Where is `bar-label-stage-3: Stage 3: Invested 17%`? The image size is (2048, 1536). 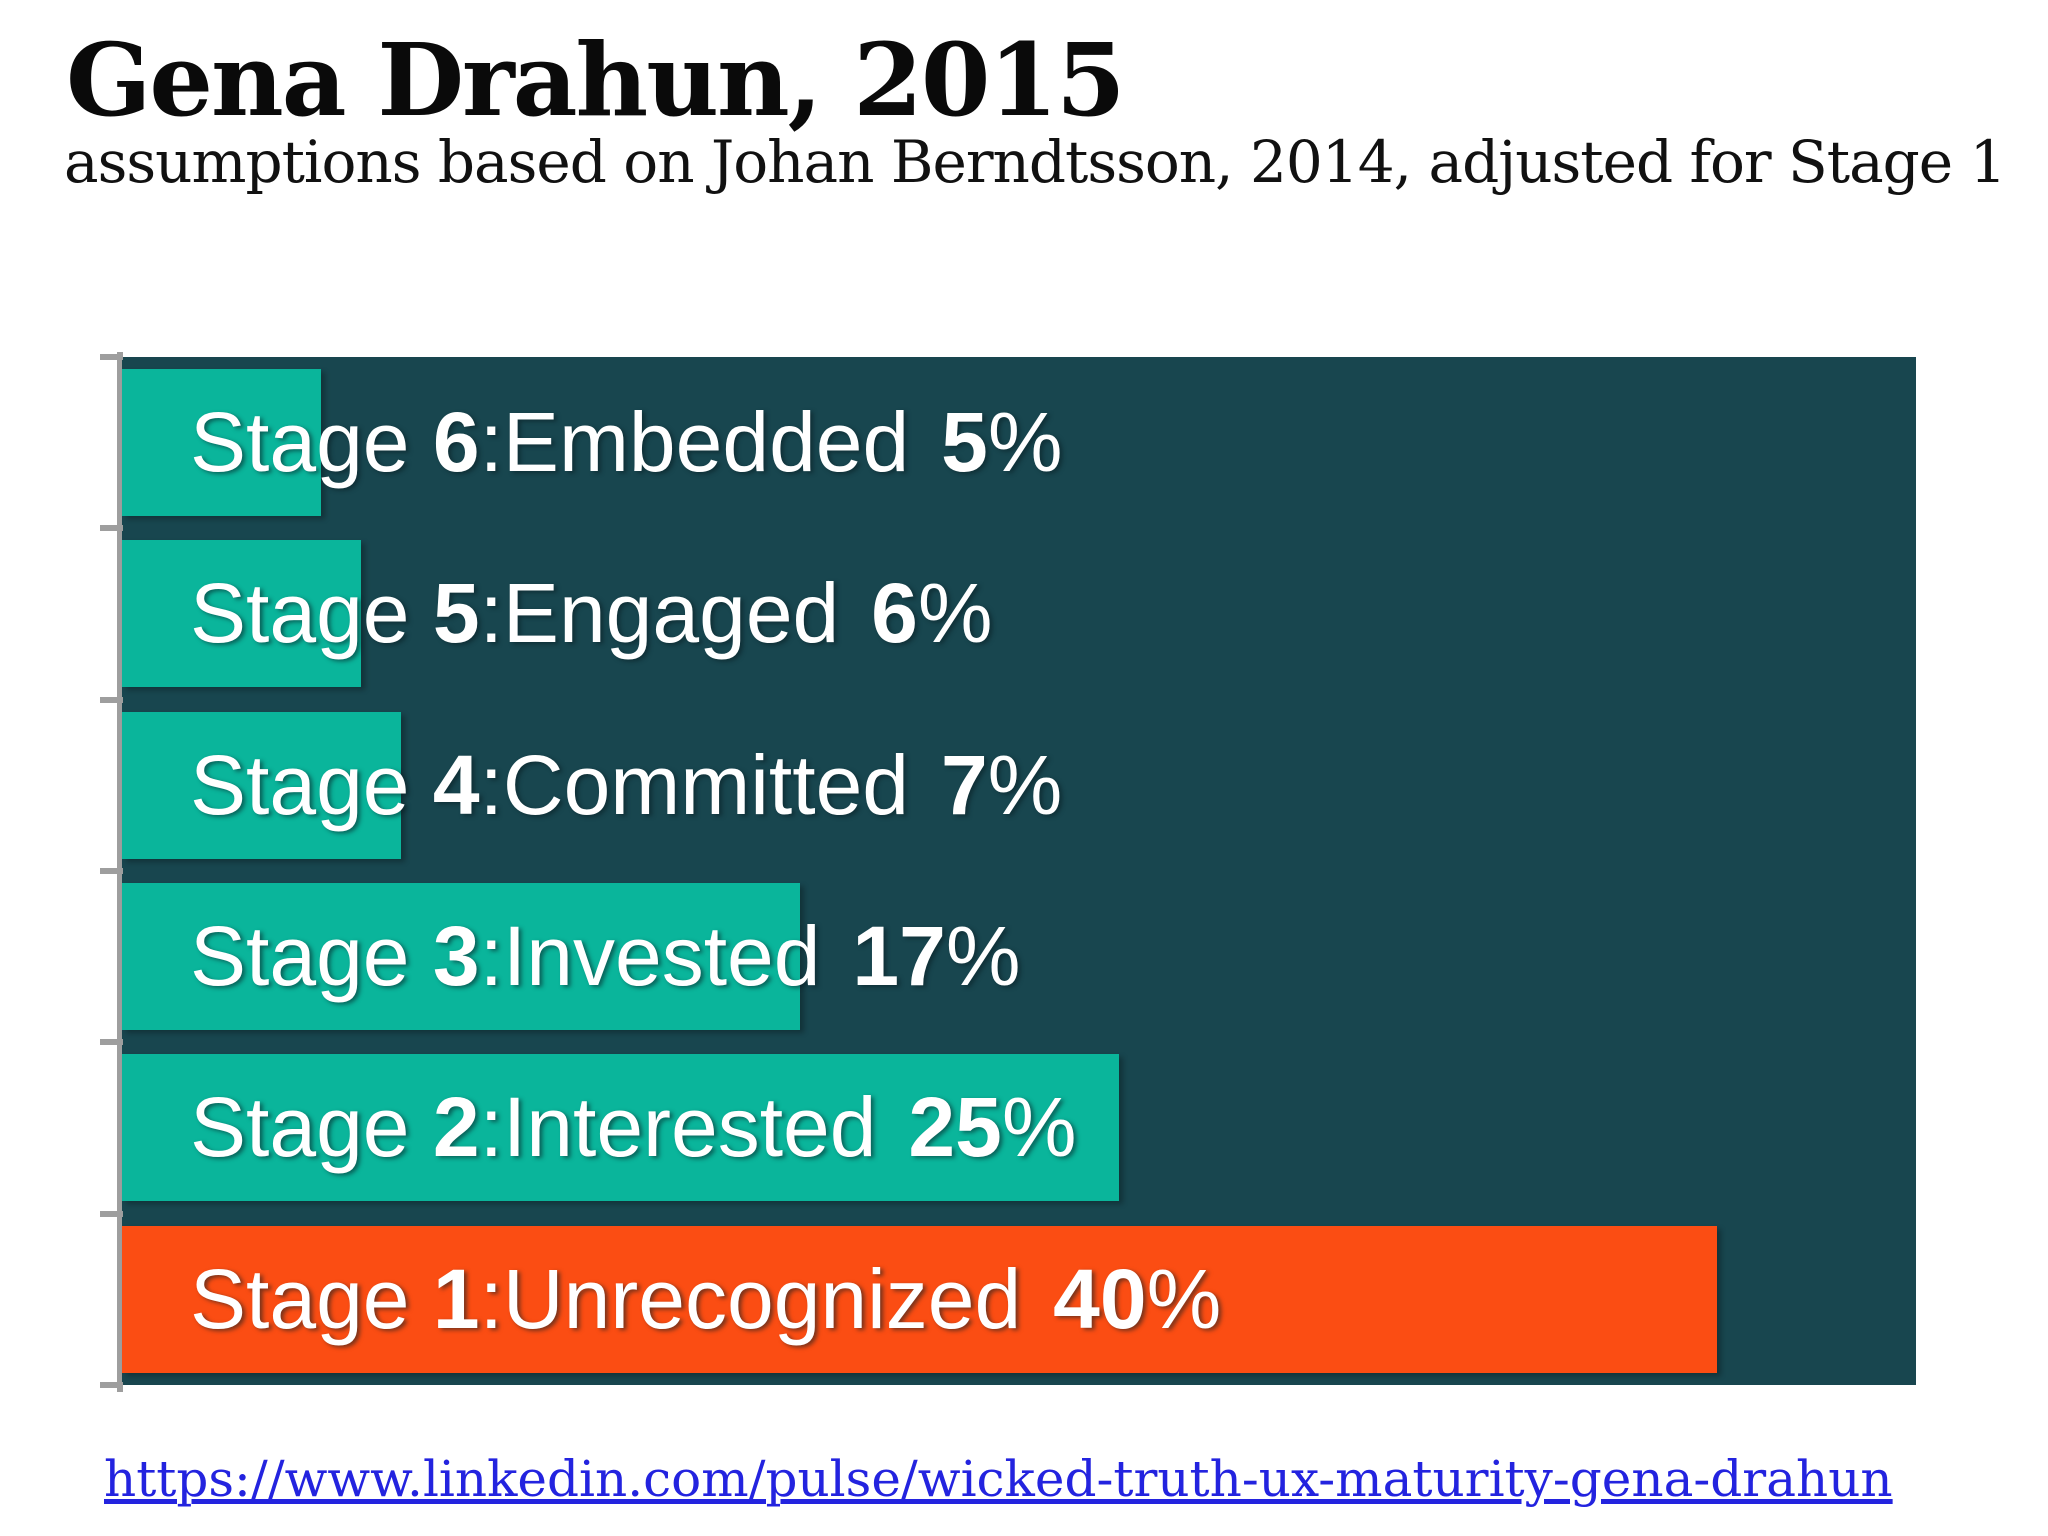 bar-label-stage-3: Stage 3: Invested 17% is located at coordinates (605, 956).